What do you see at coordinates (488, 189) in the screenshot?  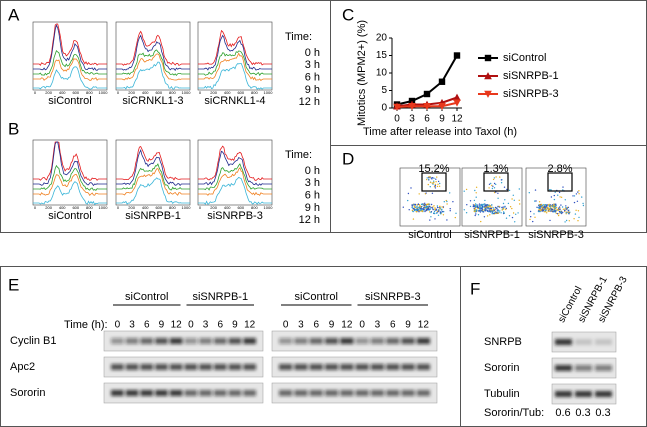 I see `panel-frame` at bounding box center [488, 189].